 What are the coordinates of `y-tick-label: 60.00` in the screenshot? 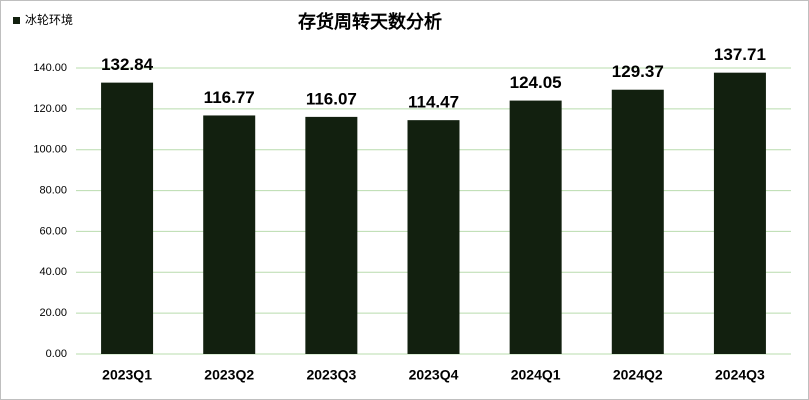 It's located at (53, 231).